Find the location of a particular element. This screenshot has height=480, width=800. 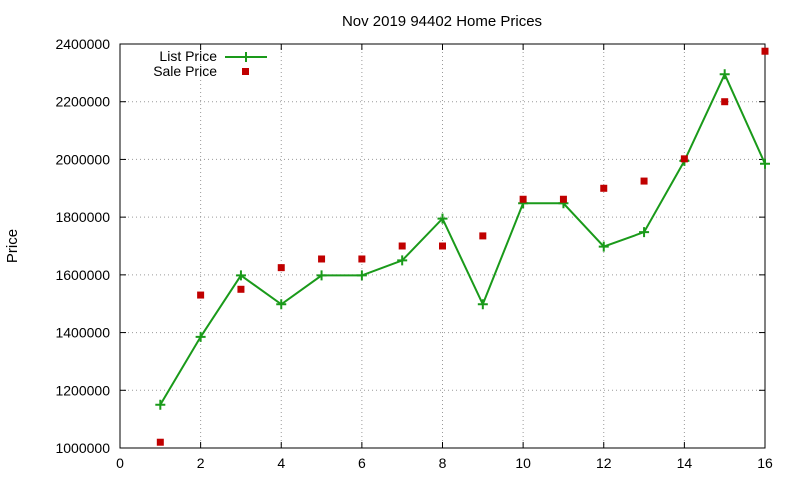

y-tick-label: 2400000 is located at coordinates (82, 44).